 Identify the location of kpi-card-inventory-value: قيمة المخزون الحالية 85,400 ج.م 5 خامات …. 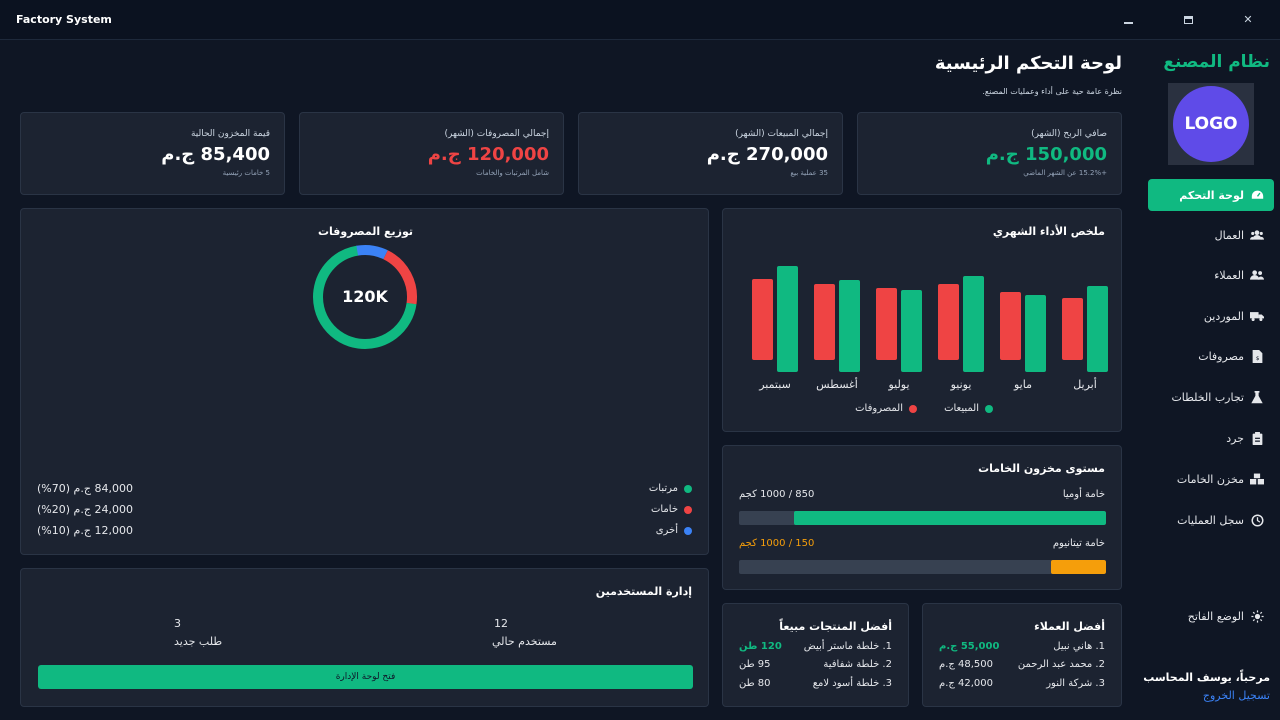
(152, 153).